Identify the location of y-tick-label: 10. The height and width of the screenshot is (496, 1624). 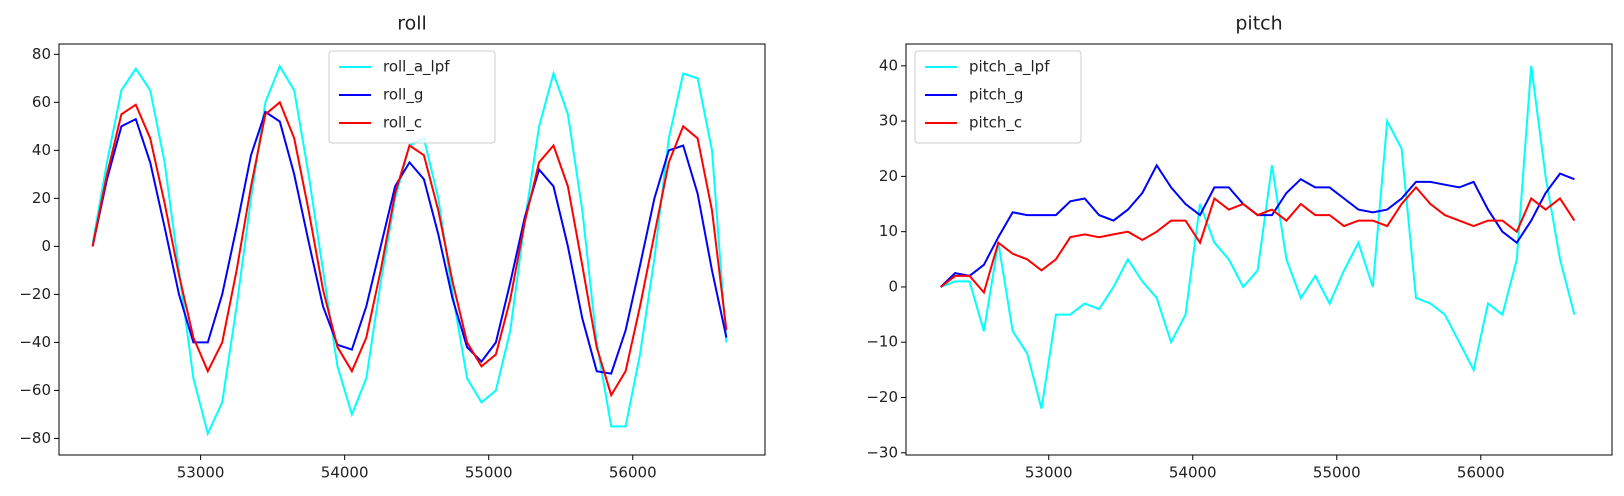
(888, 231).